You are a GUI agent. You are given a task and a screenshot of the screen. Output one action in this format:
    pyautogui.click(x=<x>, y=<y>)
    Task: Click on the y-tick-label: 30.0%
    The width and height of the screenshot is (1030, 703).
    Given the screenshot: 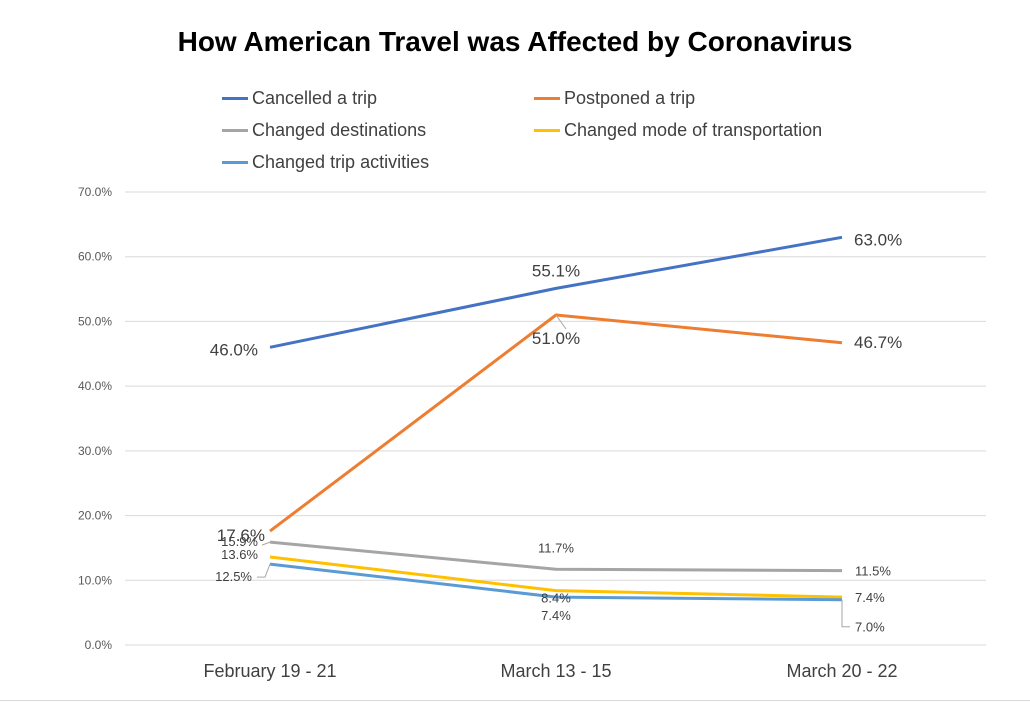 What is the action you would take?
    pyautogui.click(x=95, y=451)
    